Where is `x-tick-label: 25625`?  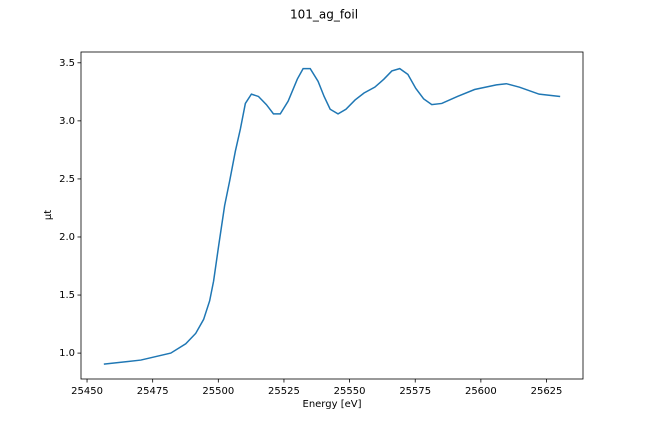
x-tick-label: 25625 is located at coordinates (547, 391).